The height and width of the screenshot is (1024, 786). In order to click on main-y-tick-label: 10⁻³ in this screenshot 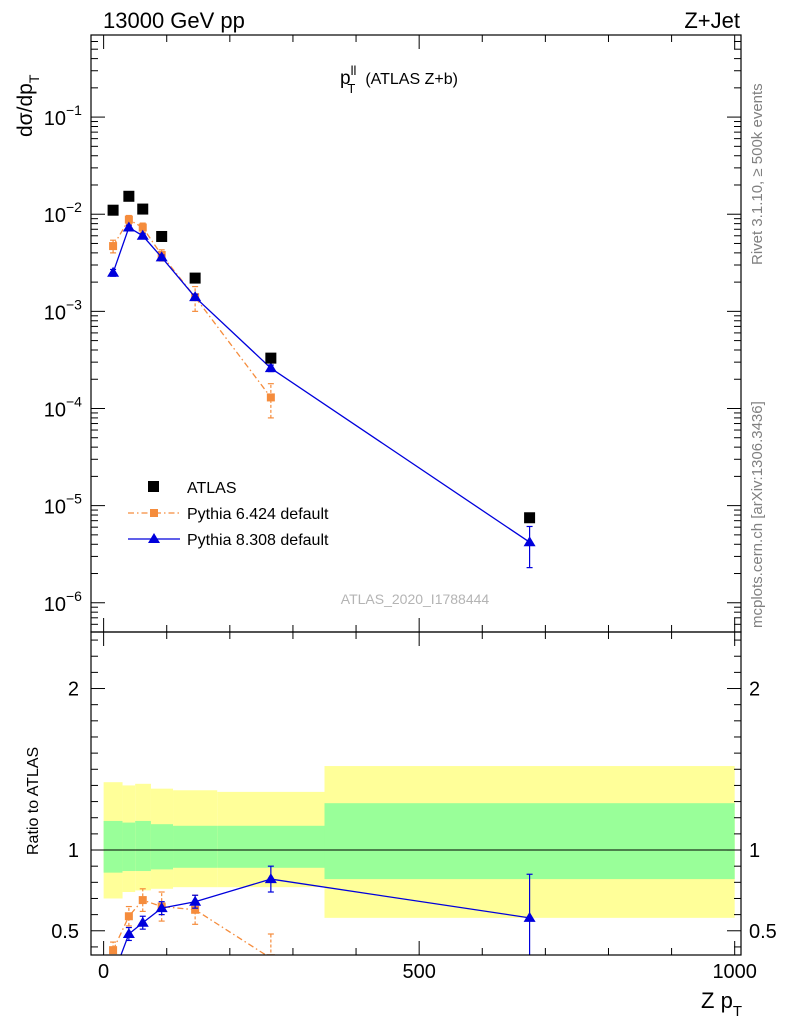, I will do `click(63, 310)`.